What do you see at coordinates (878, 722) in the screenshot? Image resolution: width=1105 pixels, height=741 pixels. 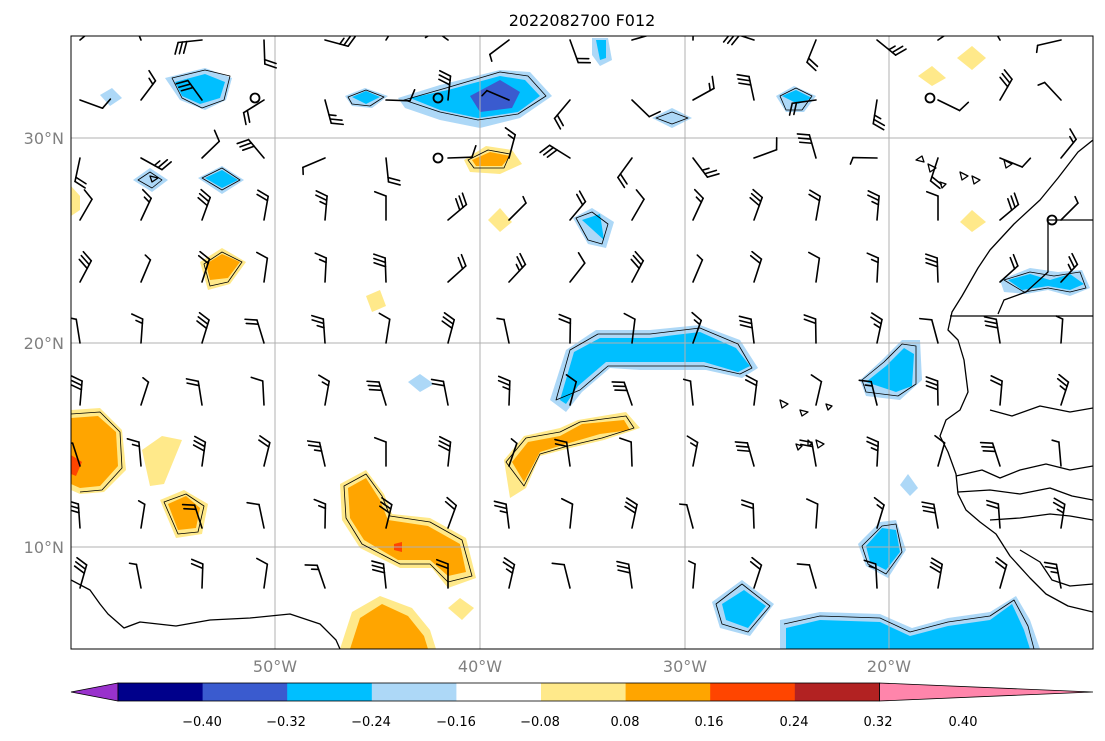 I see `colorbar-tick: 0.32` at bounding box center [878, 722].